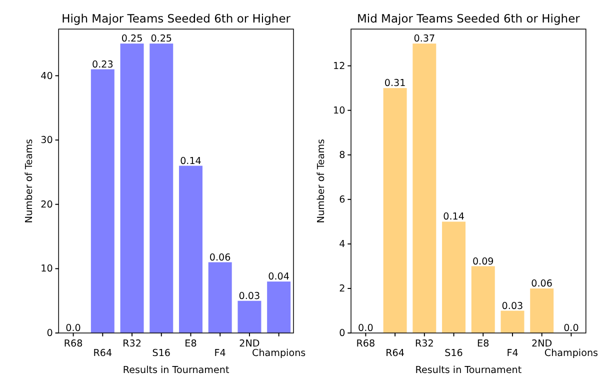  Describe the element at coordinates (468, 18) in the screenshot. I see `chart-title: Mid Major Teams Seeded 6th or Higher` at that location.